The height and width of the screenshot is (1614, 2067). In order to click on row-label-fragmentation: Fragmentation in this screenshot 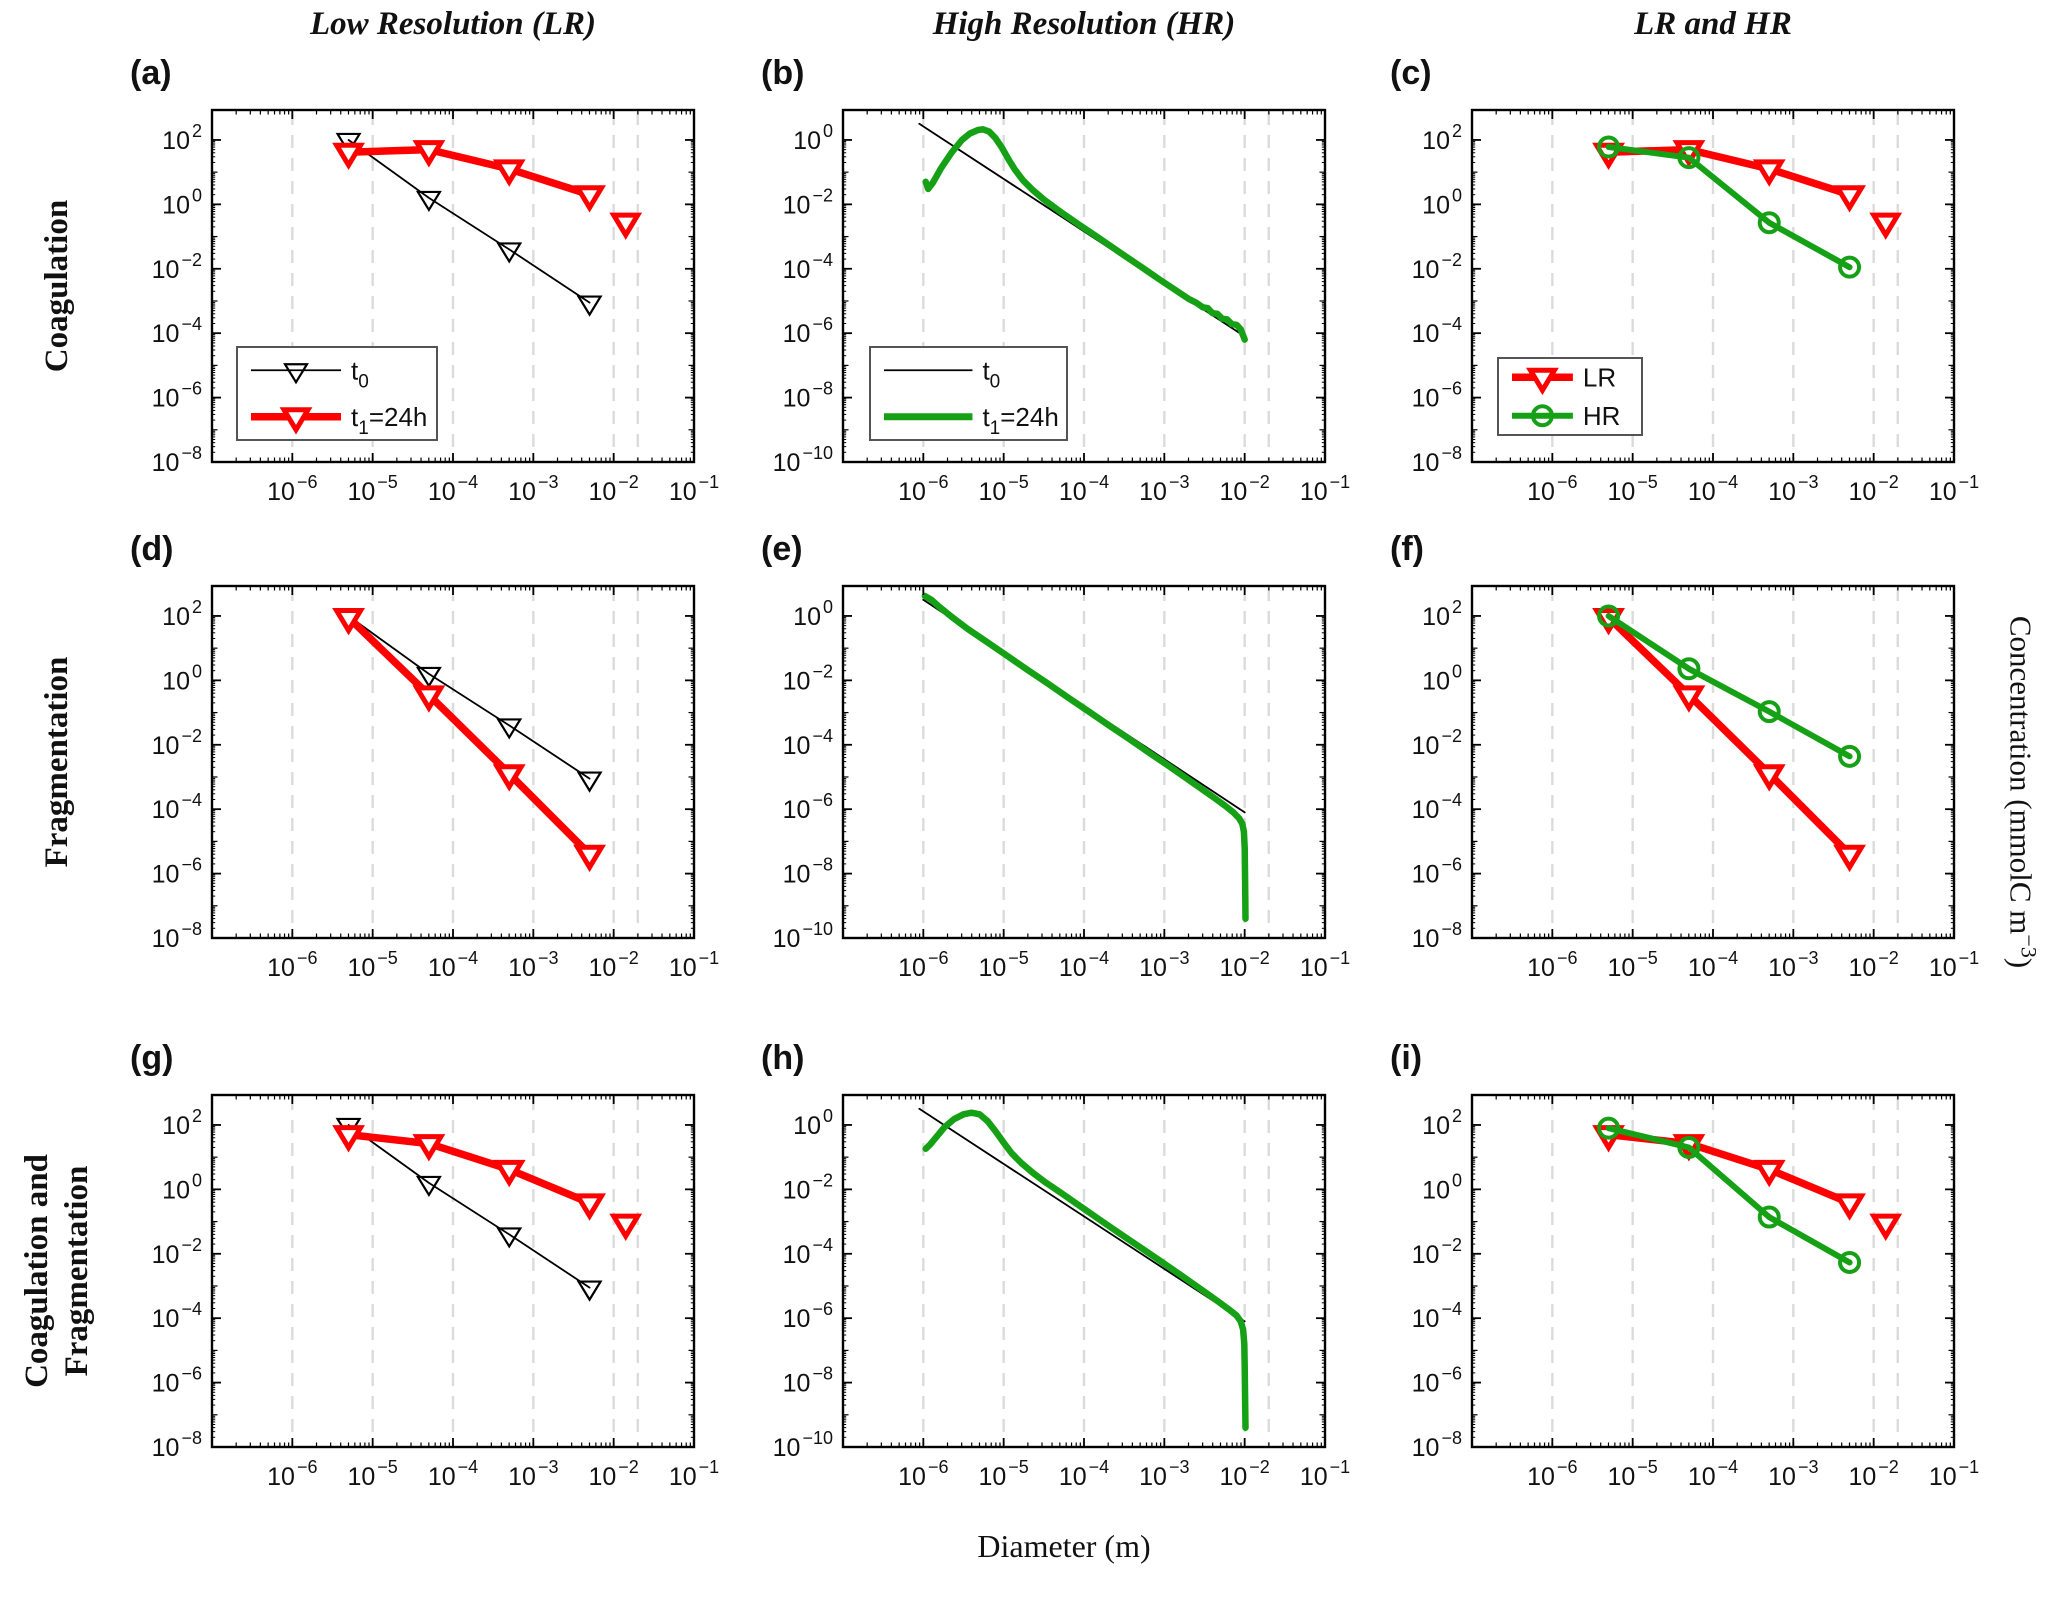, I will do `click(57, 762)`.